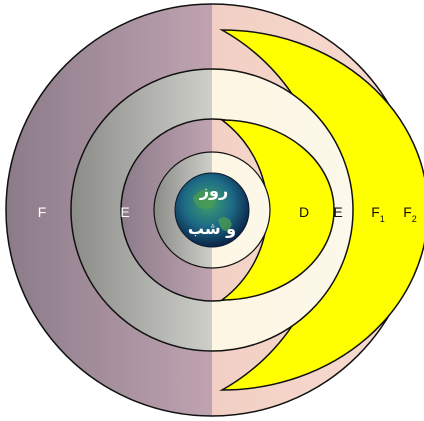  Describe the element at coordinates (382, 219) in the screenshot. I see `f1-label-sub: 1` at that location.